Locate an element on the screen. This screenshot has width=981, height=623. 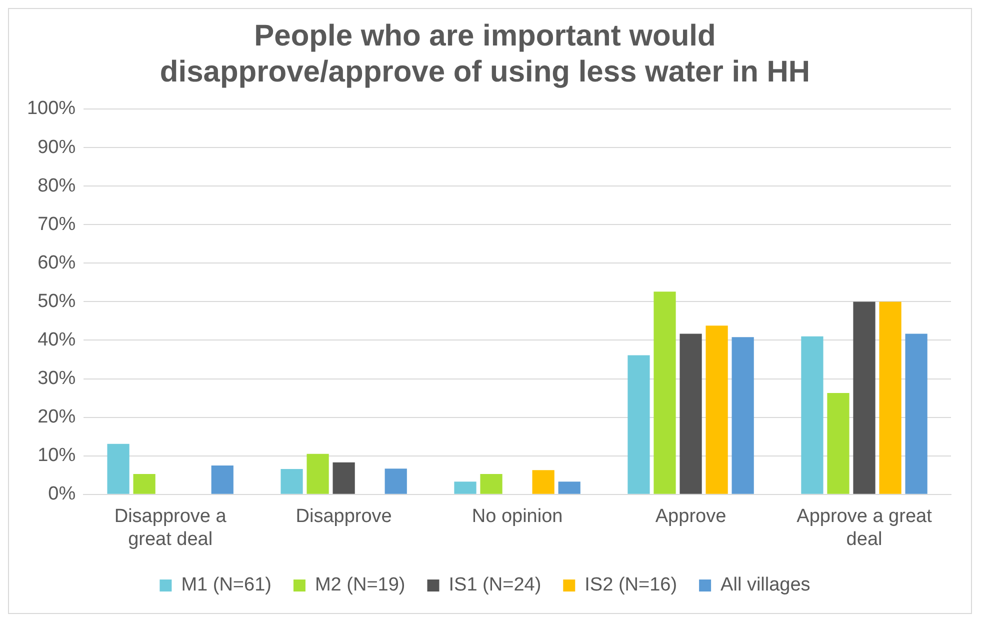
y-tick-label: 50% is located at coordinates (57, 301).